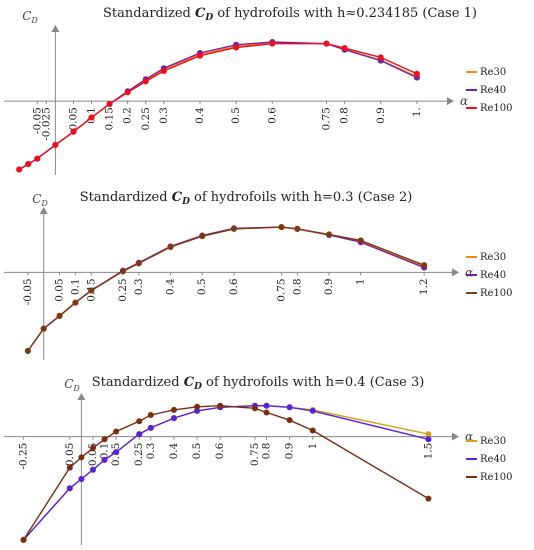  I want to click on x-tick-label: 0.9, so click(290, 451).